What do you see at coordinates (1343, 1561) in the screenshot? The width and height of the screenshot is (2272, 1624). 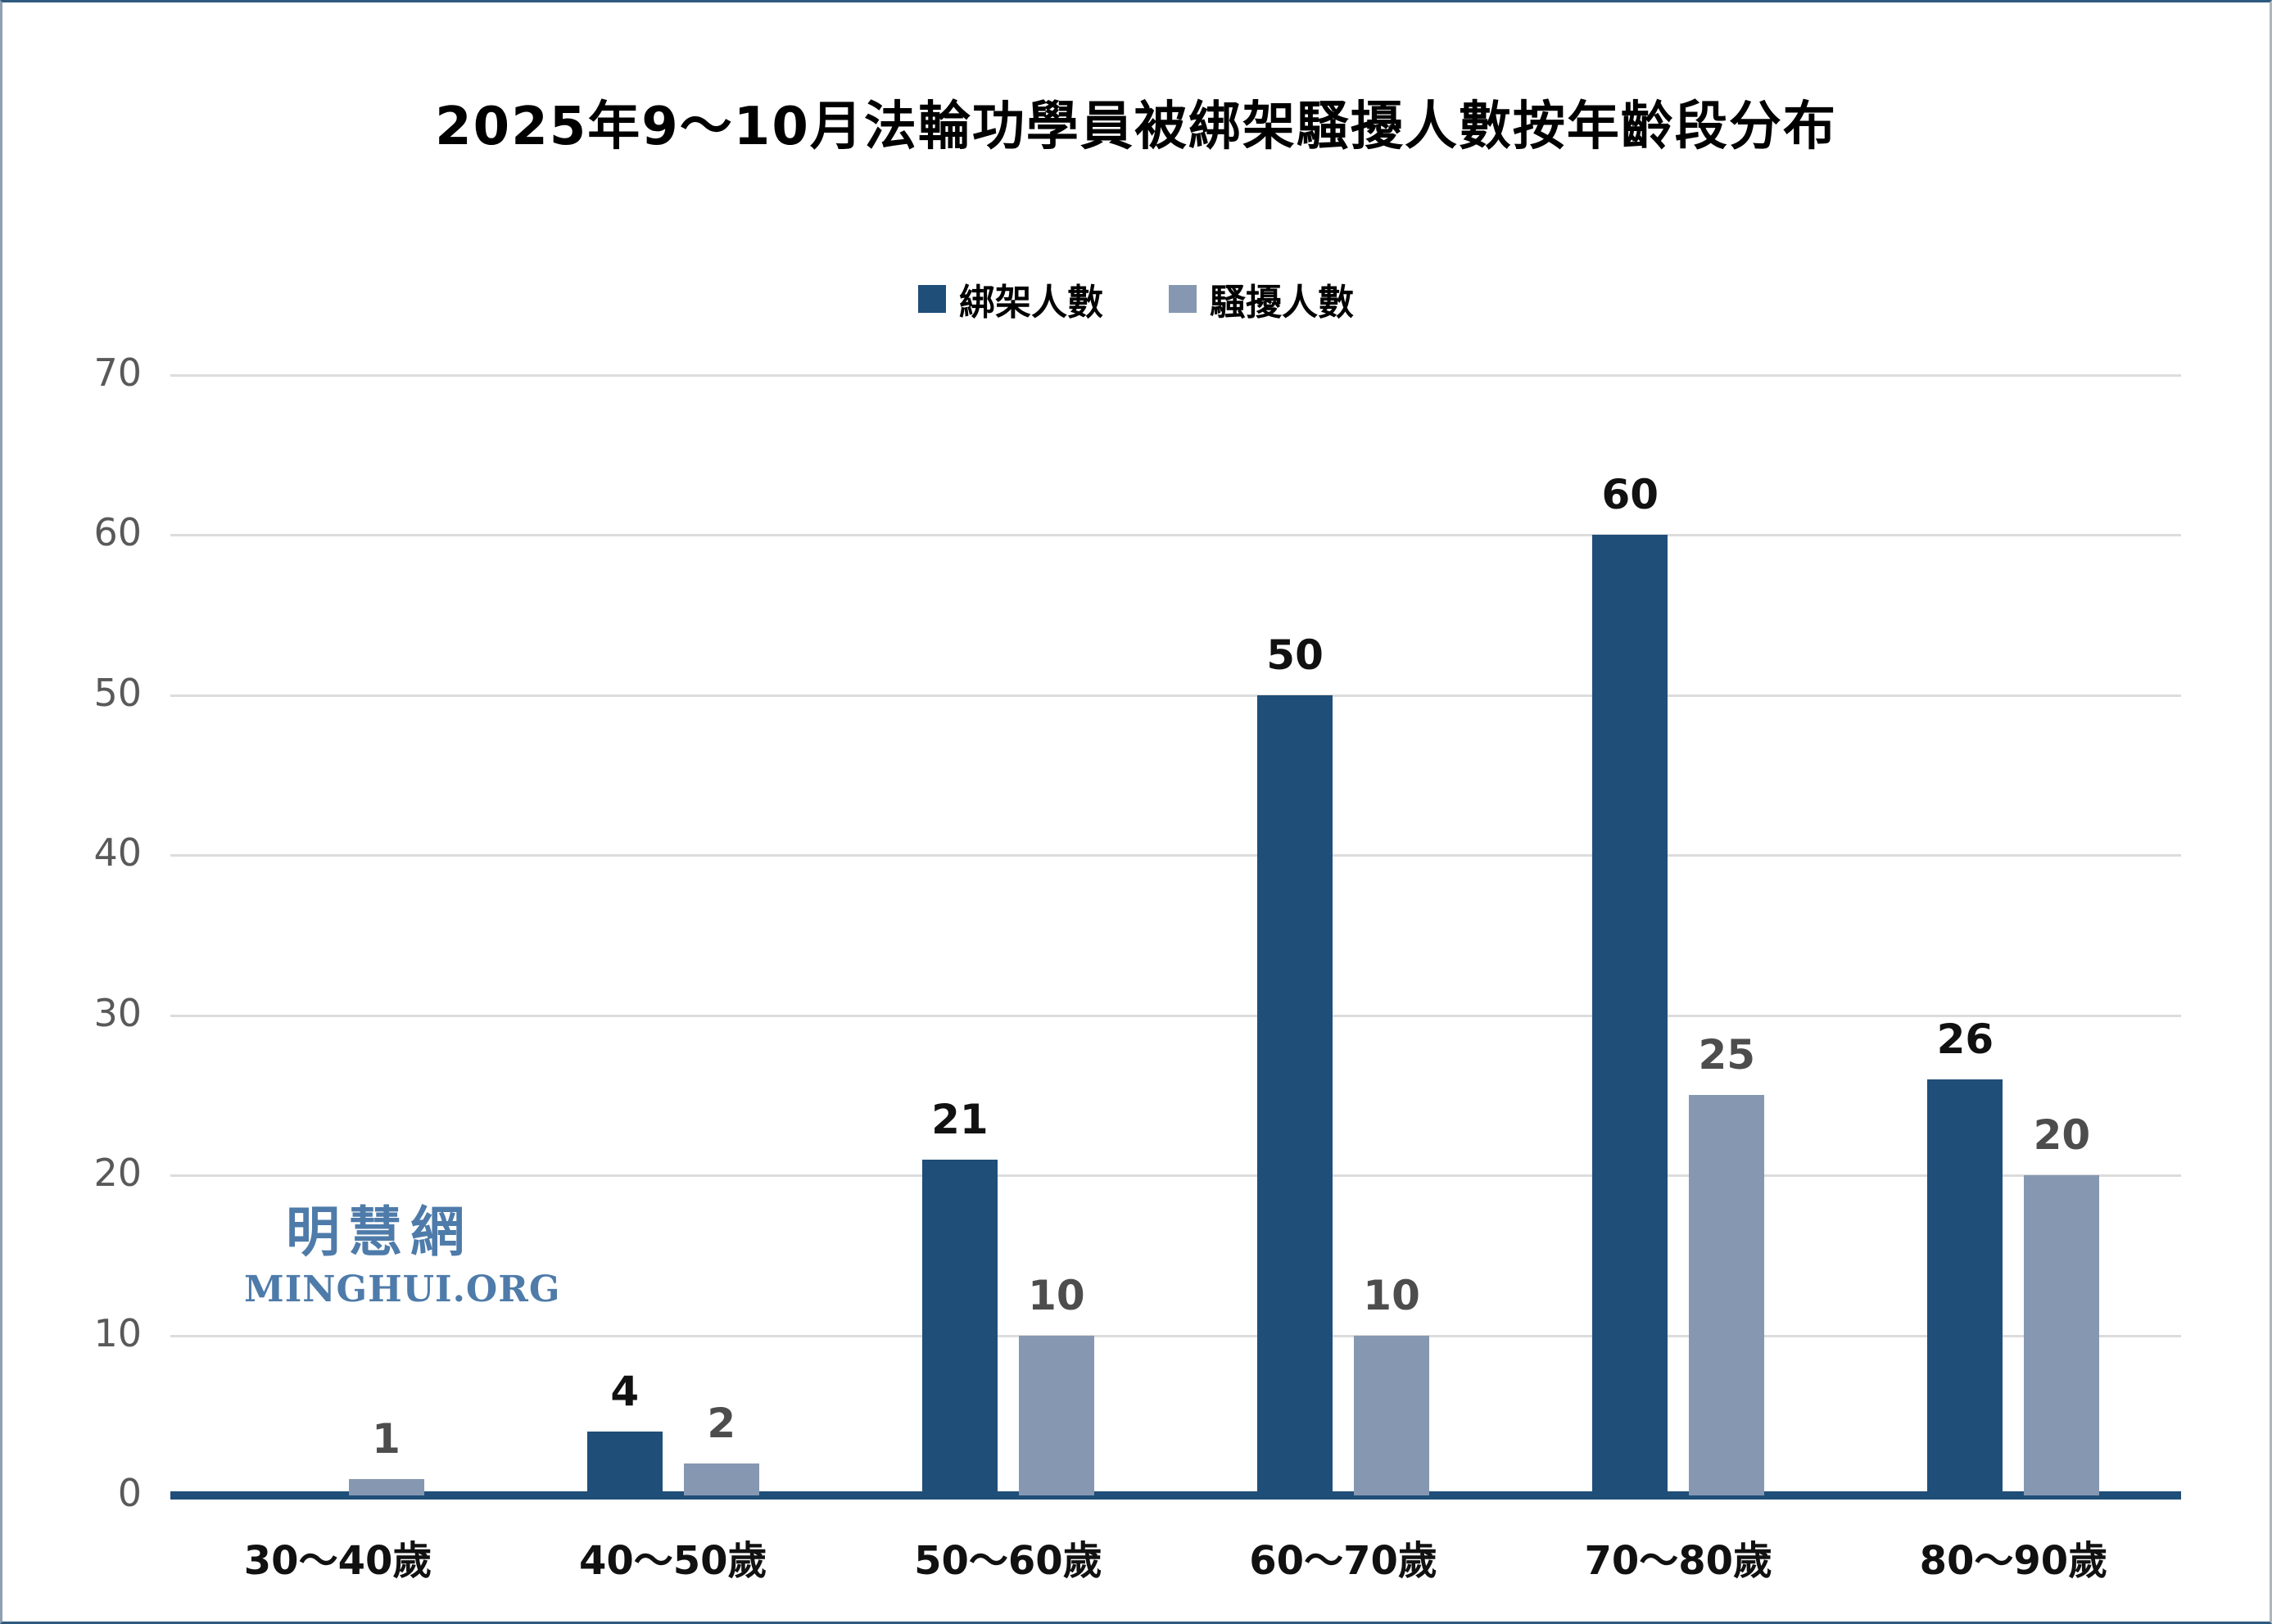 I see `x-category-label-60～70歲: 60～70歲` at bounding box center [1343, 1561].